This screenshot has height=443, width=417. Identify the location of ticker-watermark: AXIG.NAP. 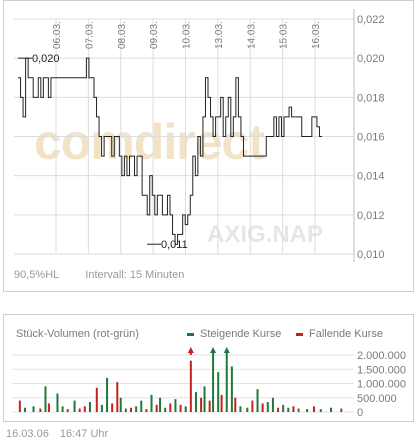
(265, 234).